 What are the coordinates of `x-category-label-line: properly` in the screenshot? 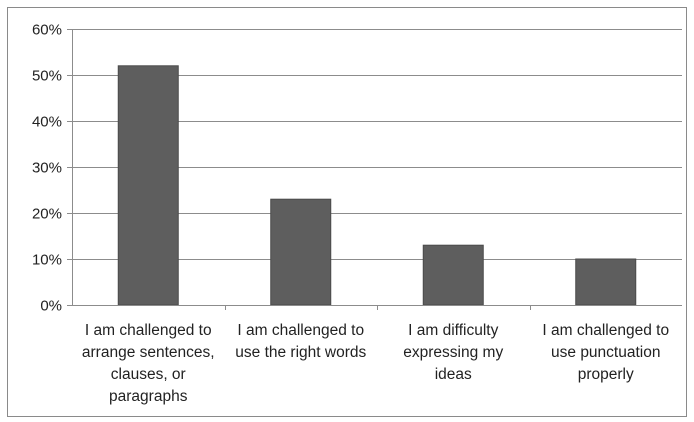 It's located at (606, 374).